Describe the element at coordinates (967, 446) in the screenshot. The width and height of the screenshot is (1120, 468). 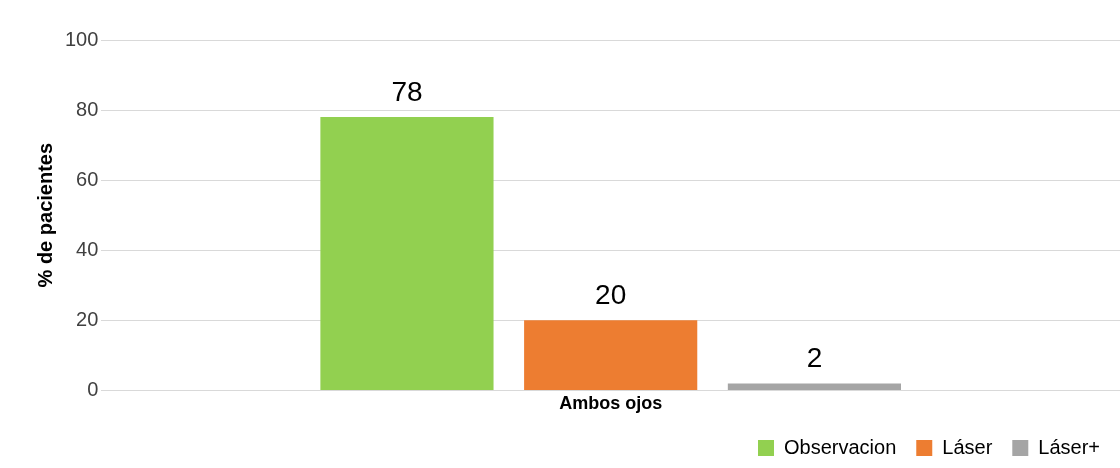
I see `legend-label: Láser` at that location.